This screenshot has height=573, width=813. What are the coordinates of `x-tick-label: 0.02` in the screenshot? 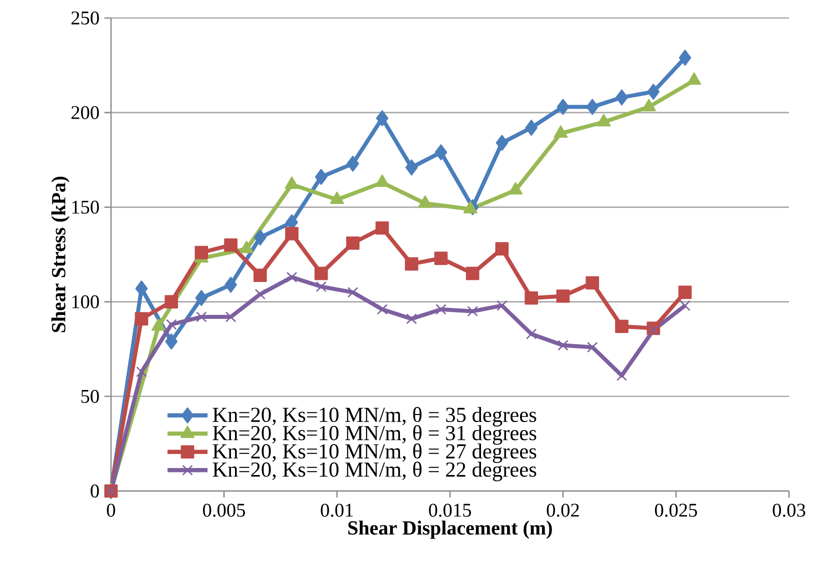 It's located at (562, 510).